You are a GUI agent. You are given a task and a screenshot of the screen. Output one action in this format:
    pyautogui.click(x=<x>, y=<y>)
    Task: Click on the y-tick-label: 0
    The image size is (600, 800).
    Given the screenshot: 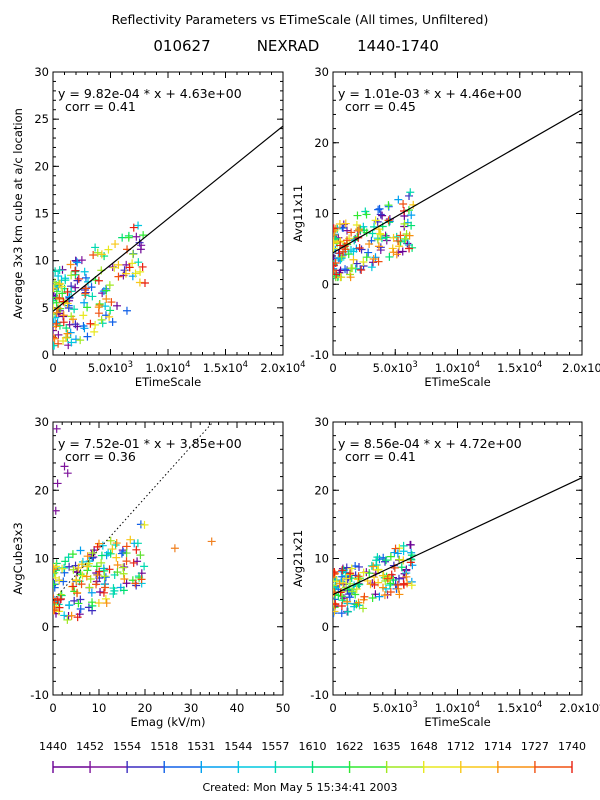 What is the action you would take?
    pyautogui.click(x=45, y=627)
    